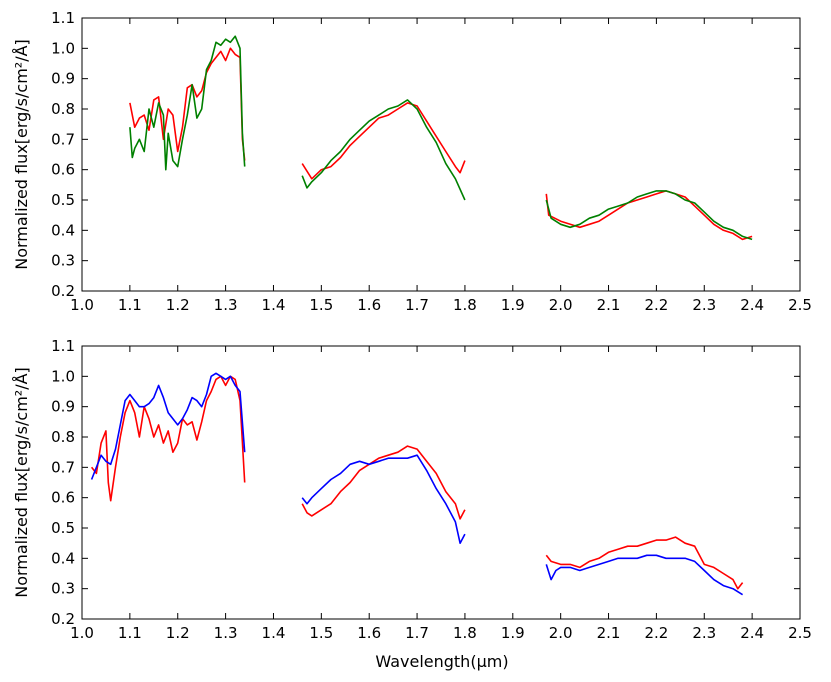  Describe the element at coordinates (441, 661) in the screenshot. I see `x-axis-title: Wavelength(μm)` at that location.